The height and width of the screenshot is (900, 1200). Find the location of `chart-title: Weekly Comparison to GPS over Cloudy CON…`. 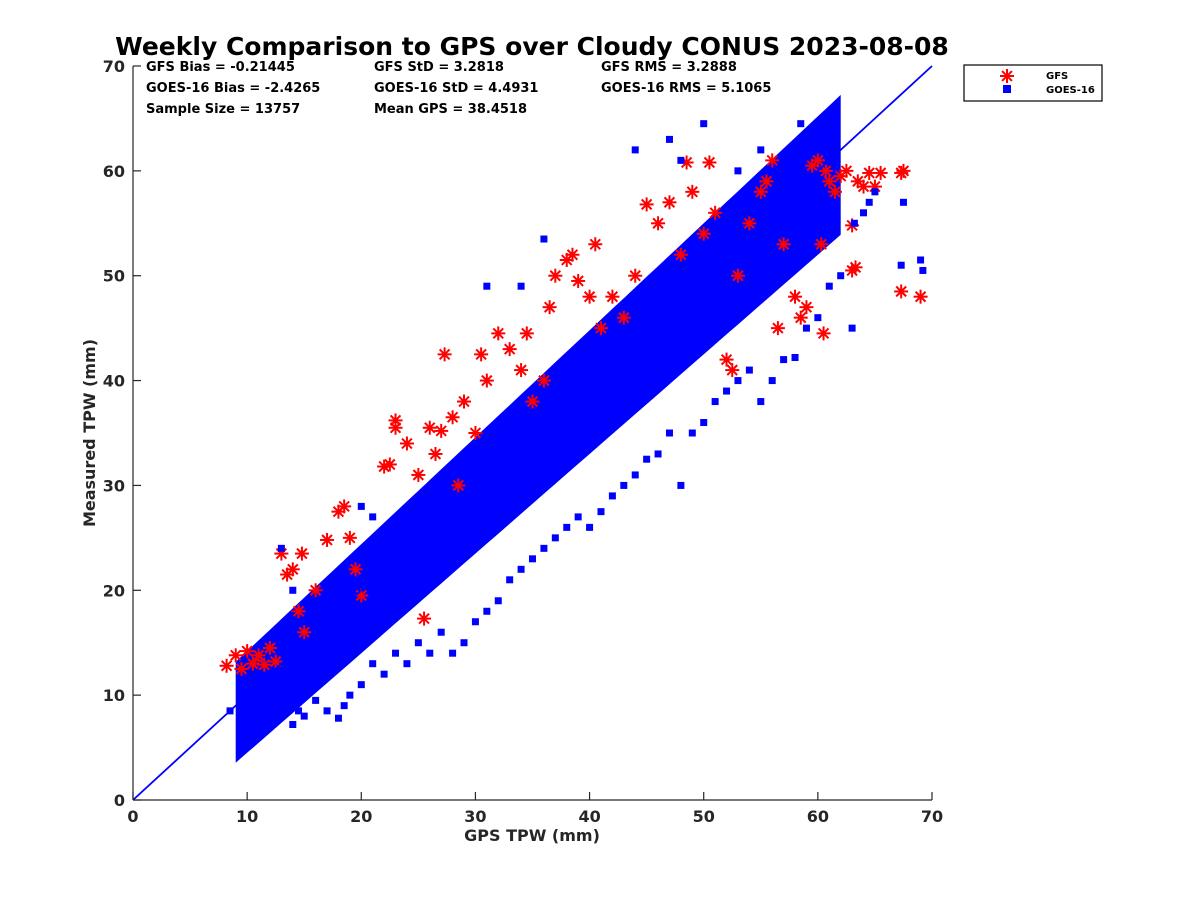

chart-title: Weekly Comparison to GPS over Cloudy CON… is located at coordinates (532, 46).